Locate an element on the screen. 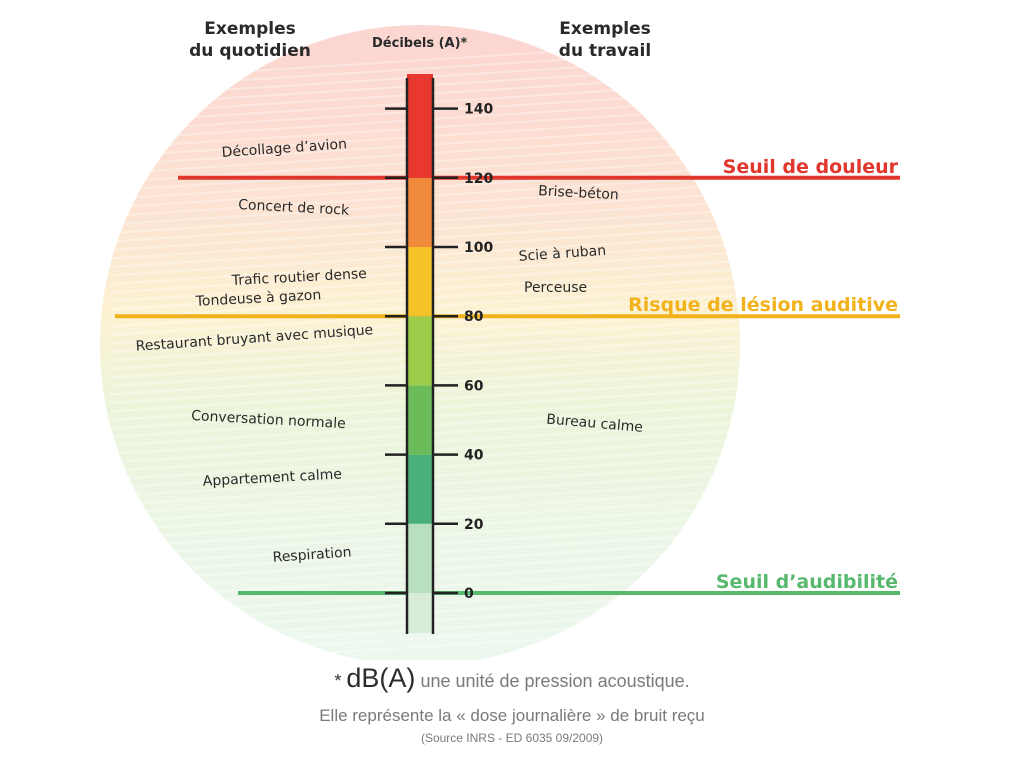 This screenshot has width=1024, height=768. tick-label-40: 40 is located at coordinates (474, 456).